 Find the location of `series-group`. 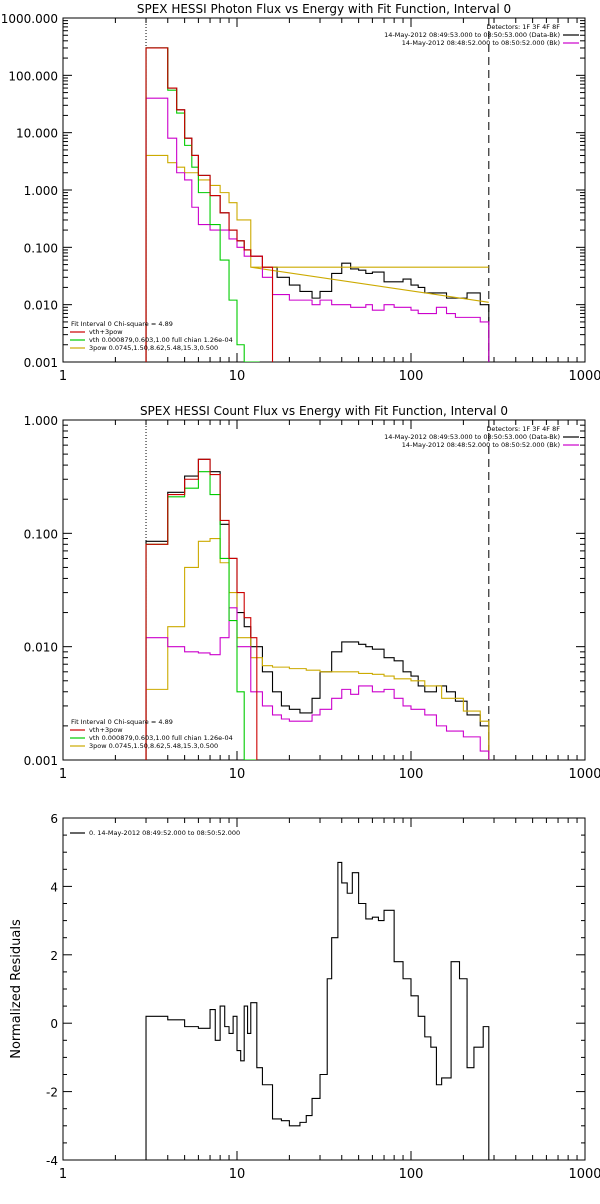

series-group is located at coordinates (317, 1010).